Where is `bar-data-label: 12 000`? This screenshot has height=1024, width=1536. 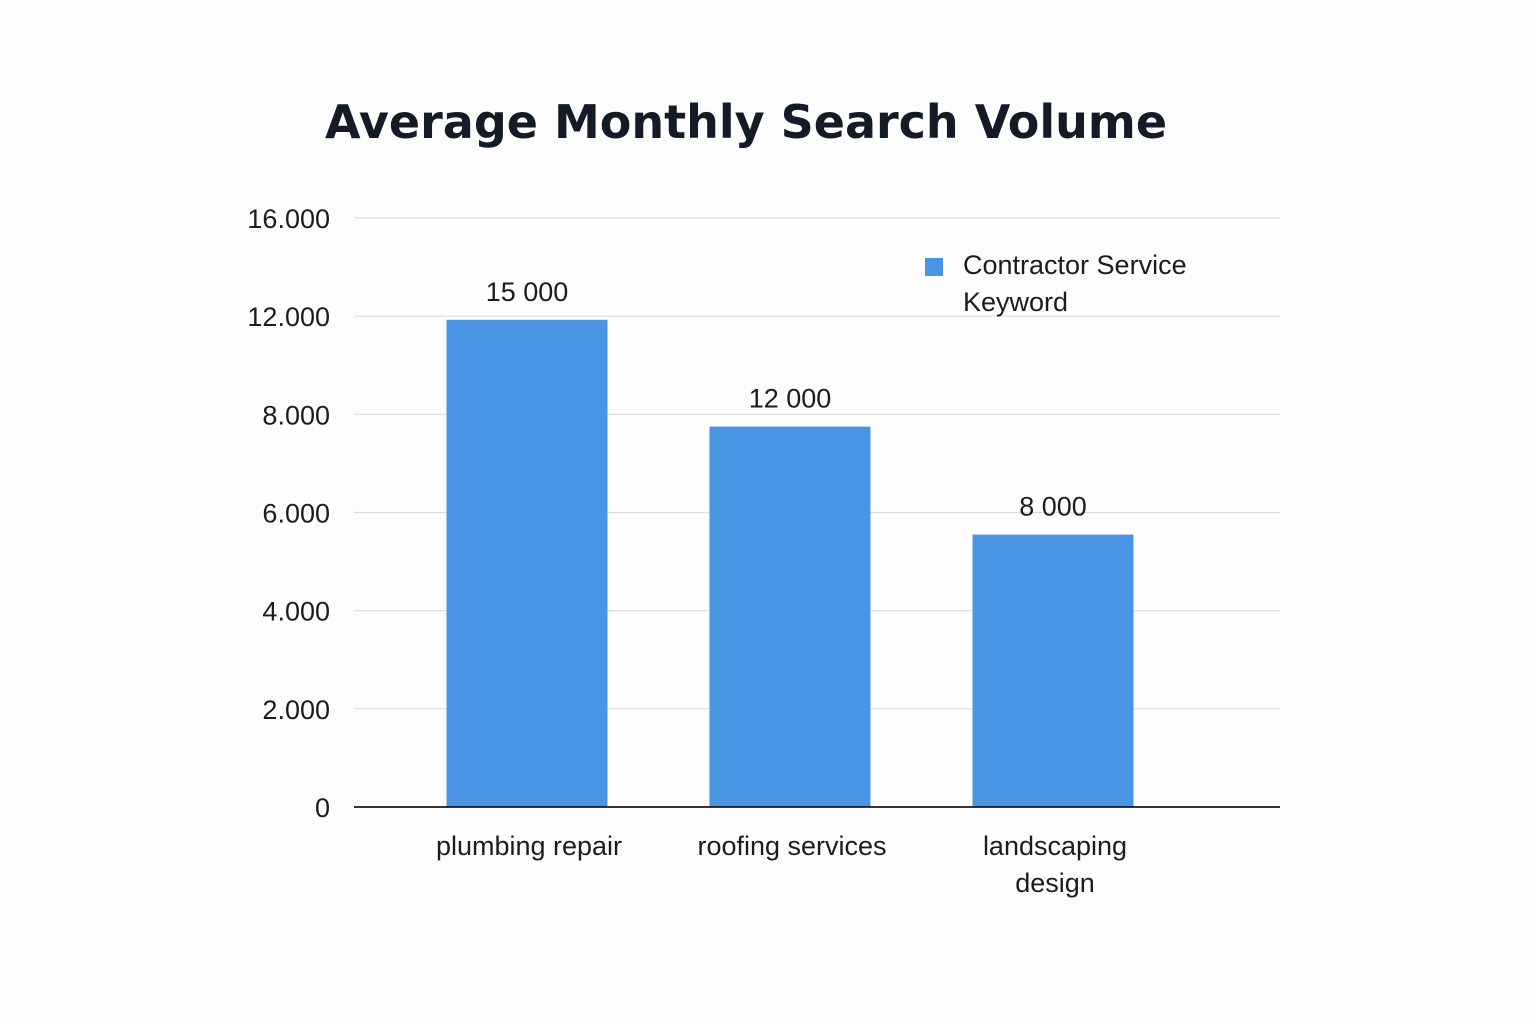
bar-data-label: 12 000 is located at coordinates (790, 399).